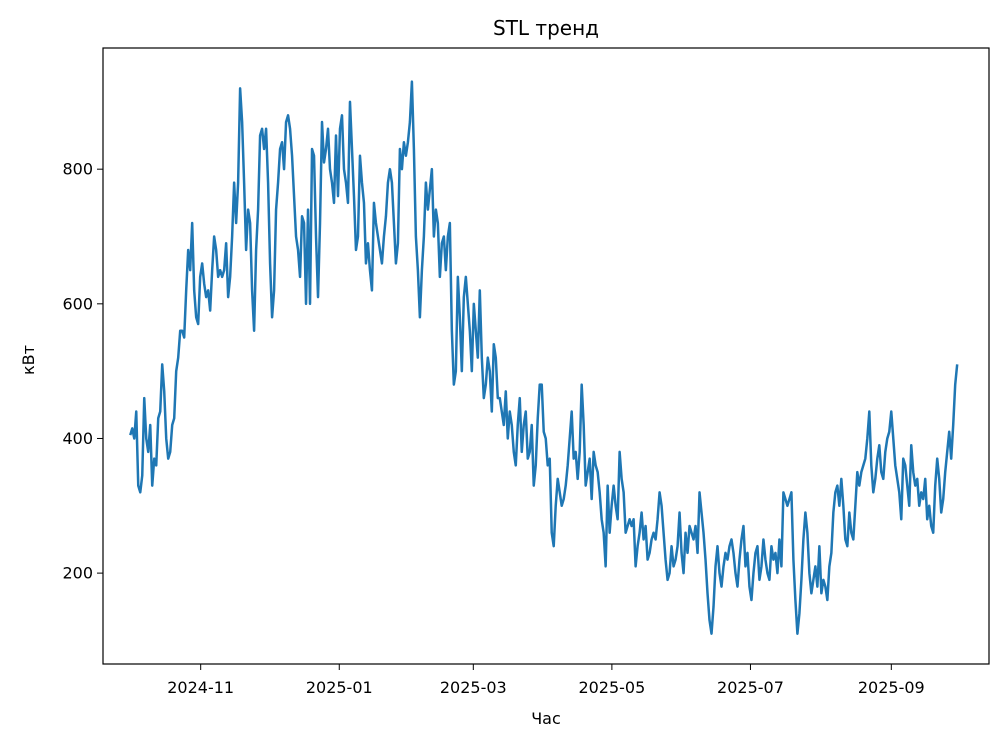 This screenshot has width=1006, height=744. Describe the element at coordinates (611, 687) in the screenshot. I see `x-tick-label: 2025-05` at that location.